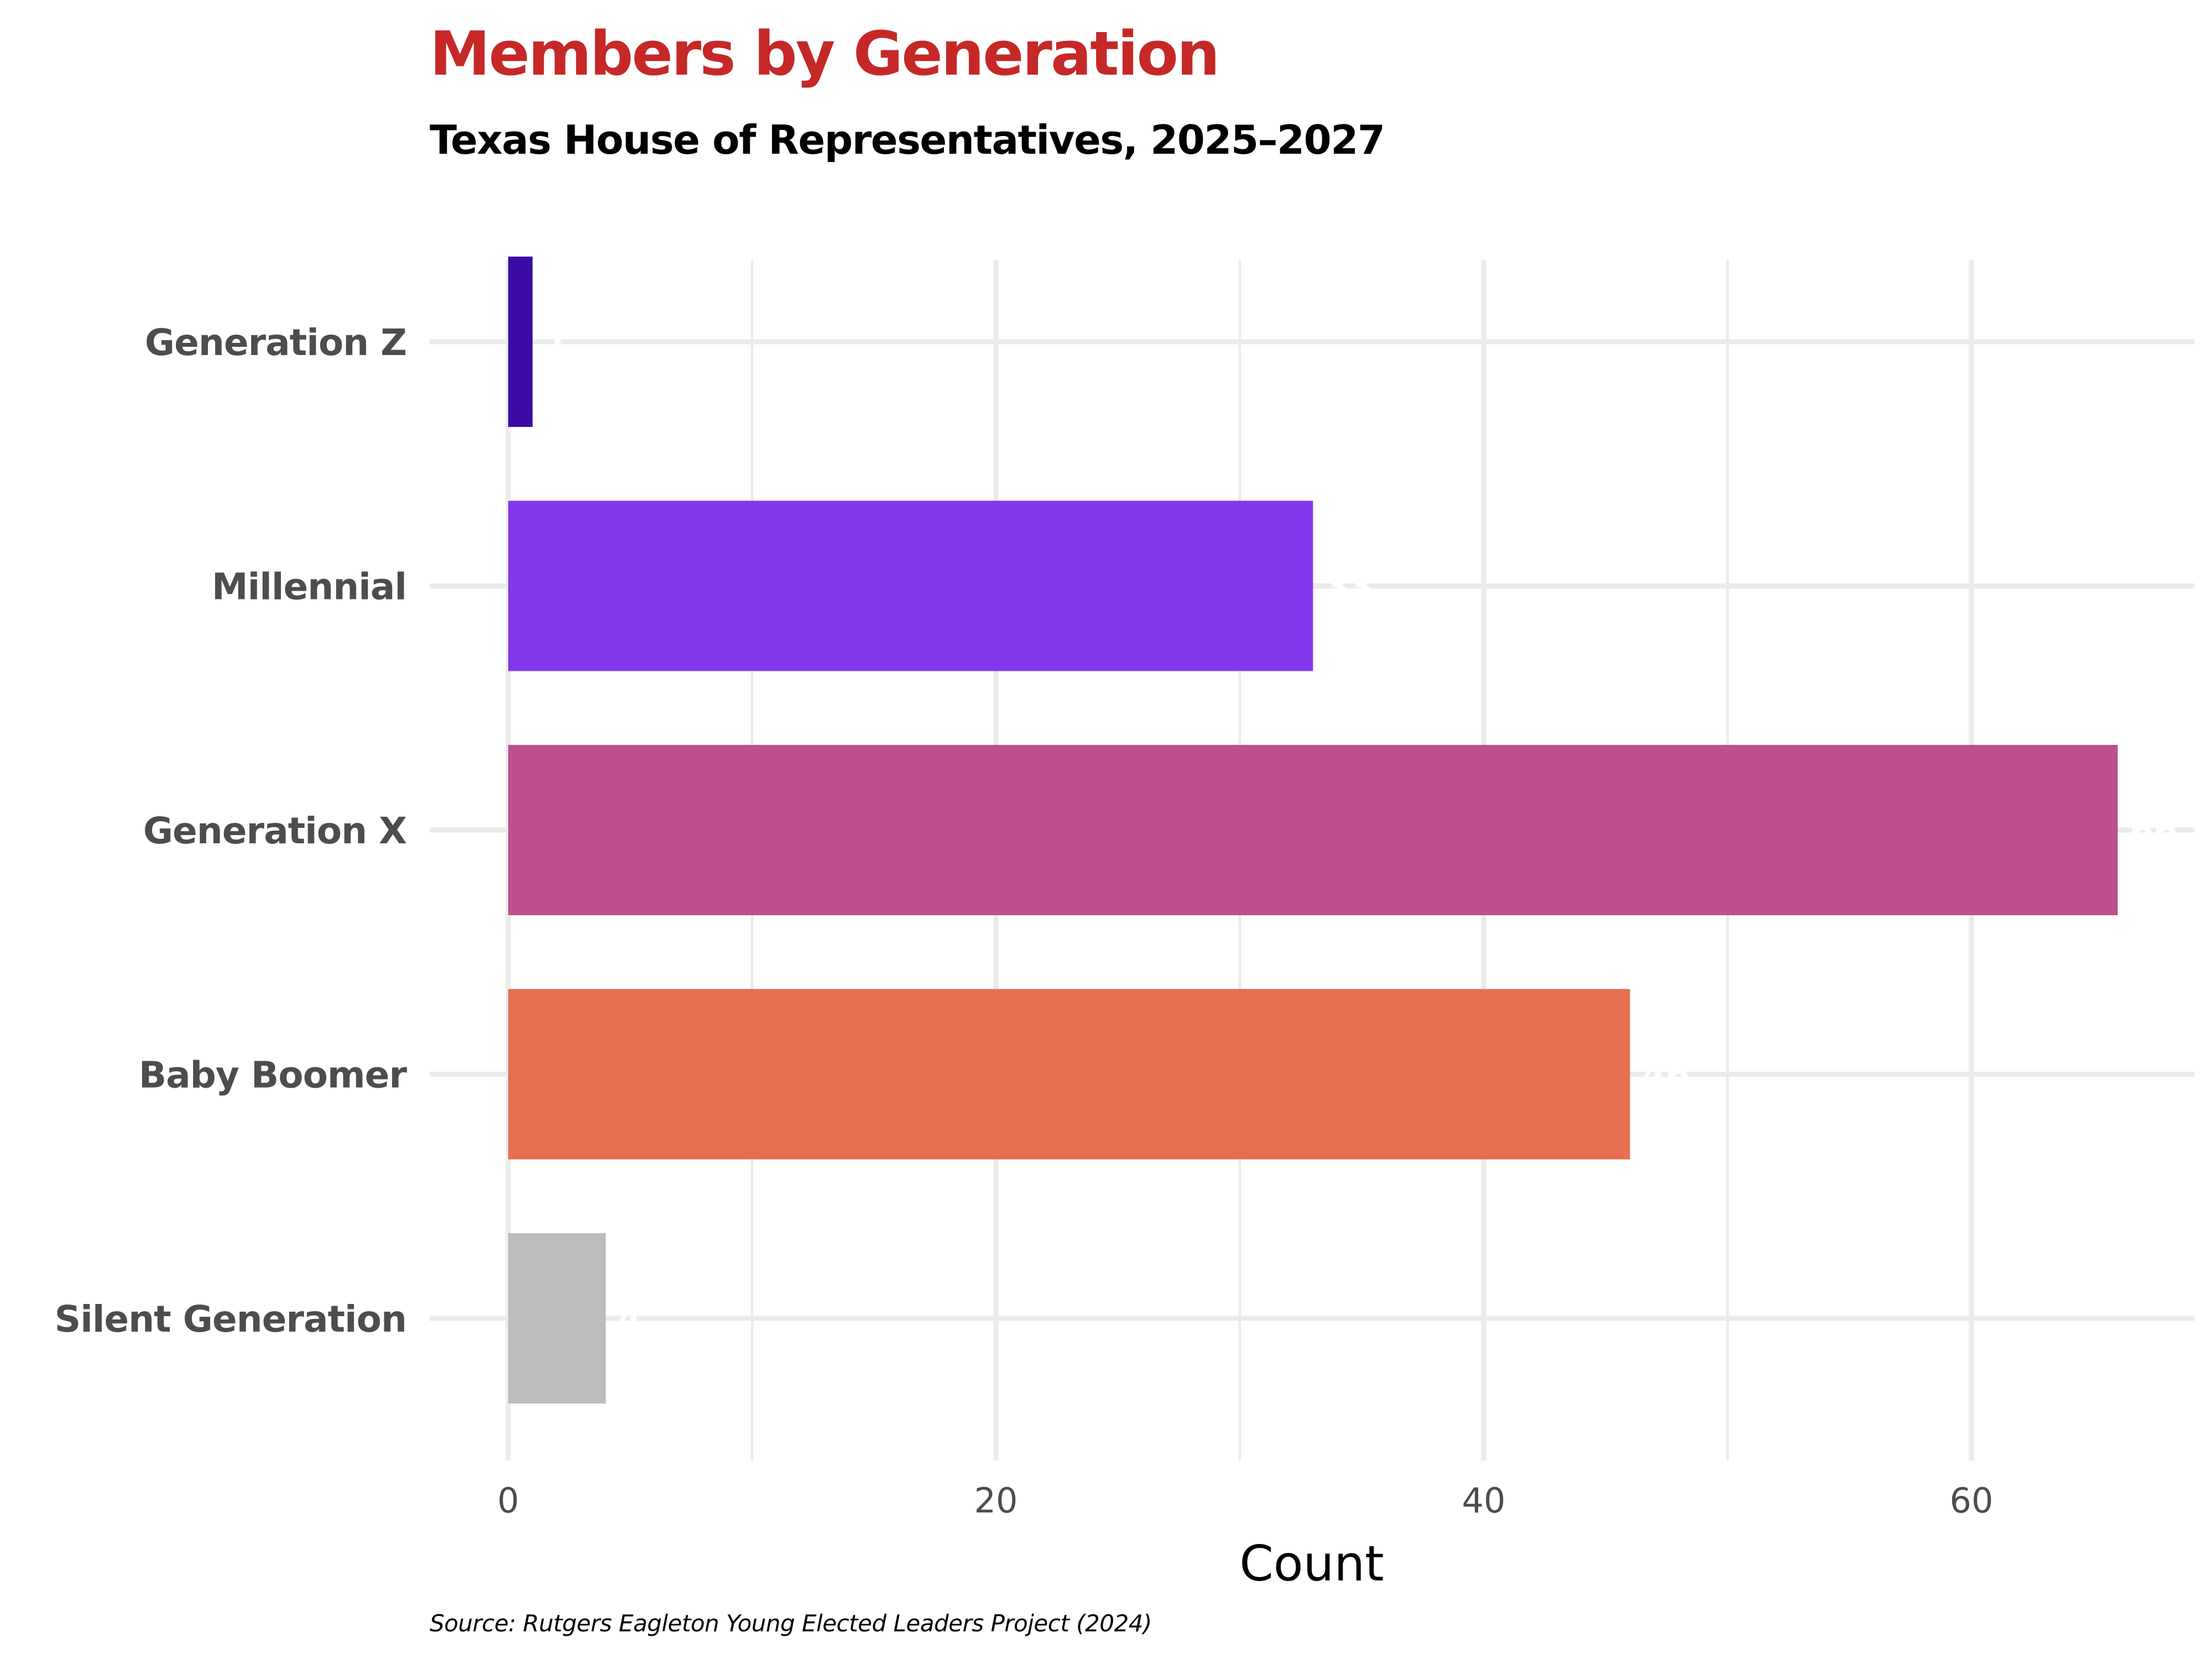 The image size is (2212, 1659). Describe the element at coordinates (309, 587) in the screenshot. I see `category-label: Millennial` at that location.